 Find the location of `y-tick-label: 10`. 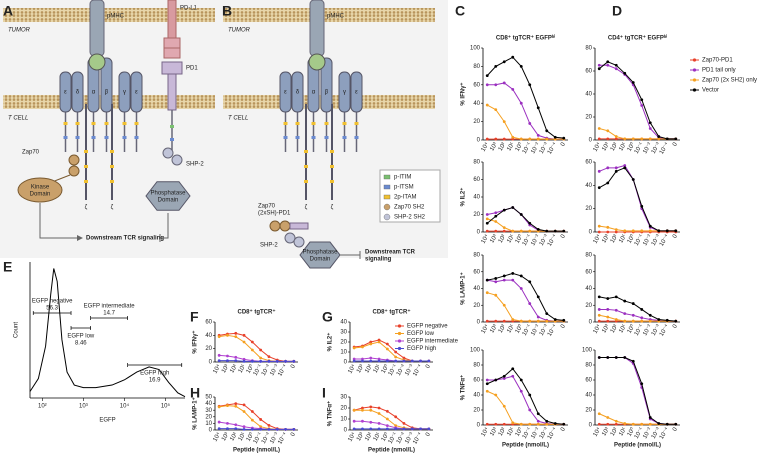

y-tick-label: 10 is located at coordinates (208, 424).